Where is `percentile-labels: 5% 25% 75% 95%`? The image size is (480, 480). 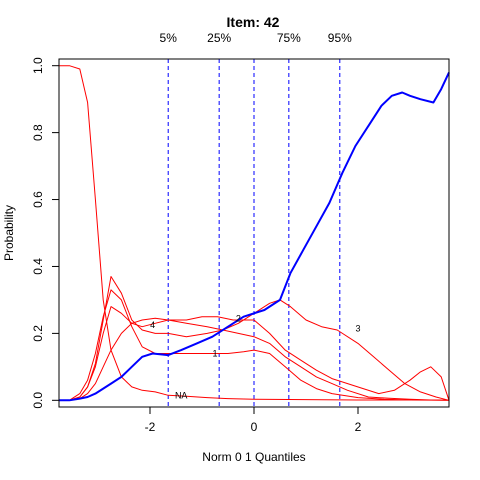
percentile-labels: 5% 25% 75% 95% is located at coordinates (256, 38).